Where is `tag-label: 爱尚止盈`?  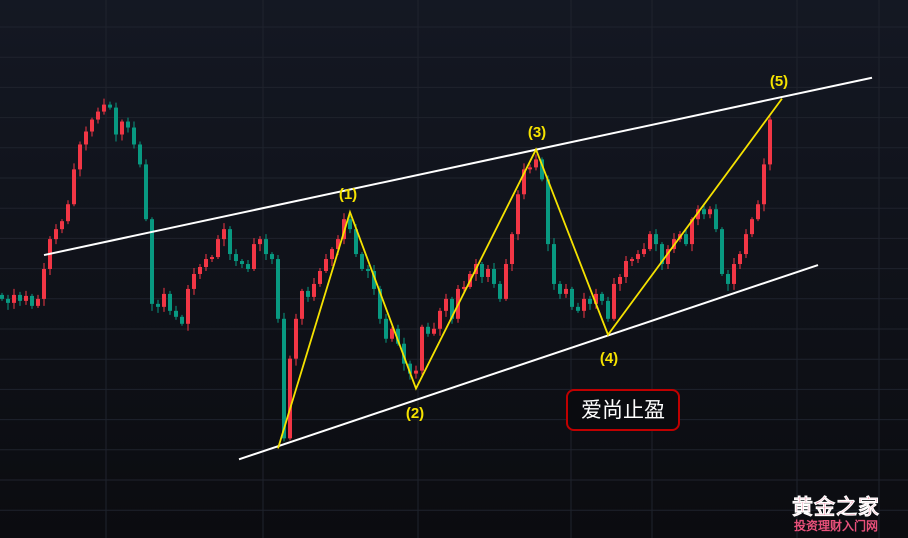
tag-label: 爱尚止盈 is located at coordinates (623, 410).